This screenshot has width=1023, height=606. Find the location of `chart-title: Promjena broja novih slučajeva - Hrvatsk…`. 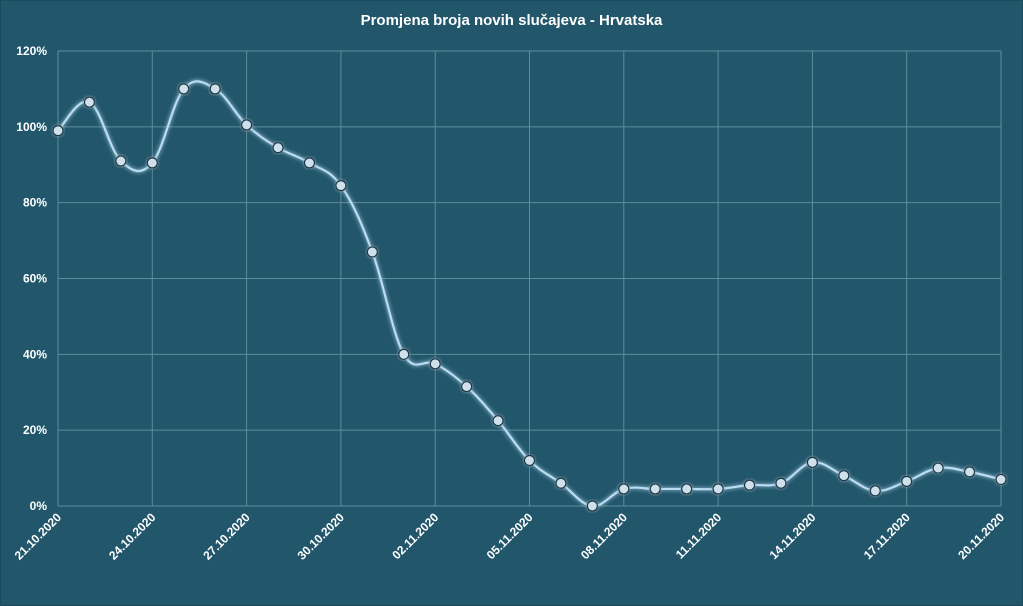

chart-title: Promjena broja novih slučajeva - Hrvatsk… is located at coordinates (511, 20).